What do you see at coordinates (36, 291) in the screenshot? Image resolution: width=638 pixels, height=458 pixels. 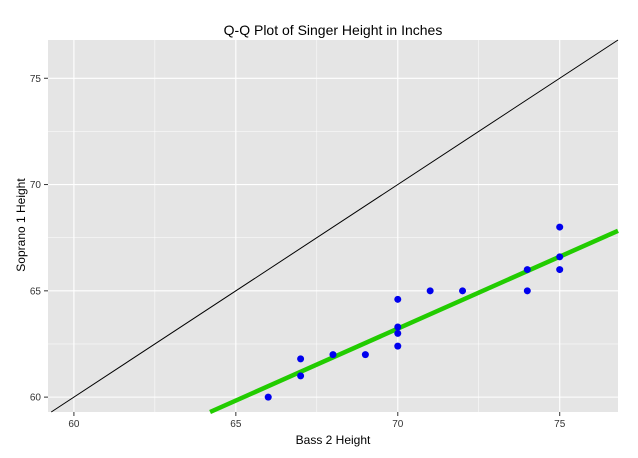 I see `y-tick-label: 65` at bounding box center [36, 291].